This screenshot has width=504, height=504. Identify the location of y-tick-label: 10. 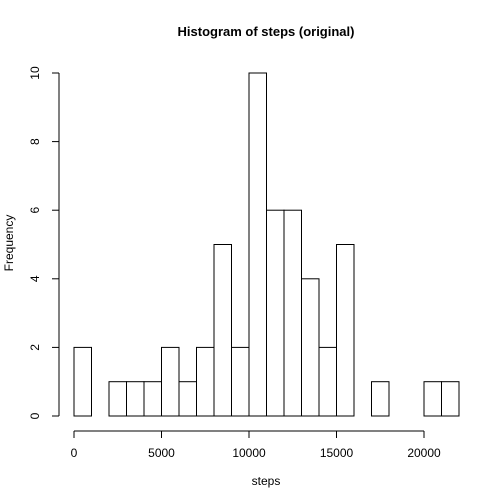
(35, 73).